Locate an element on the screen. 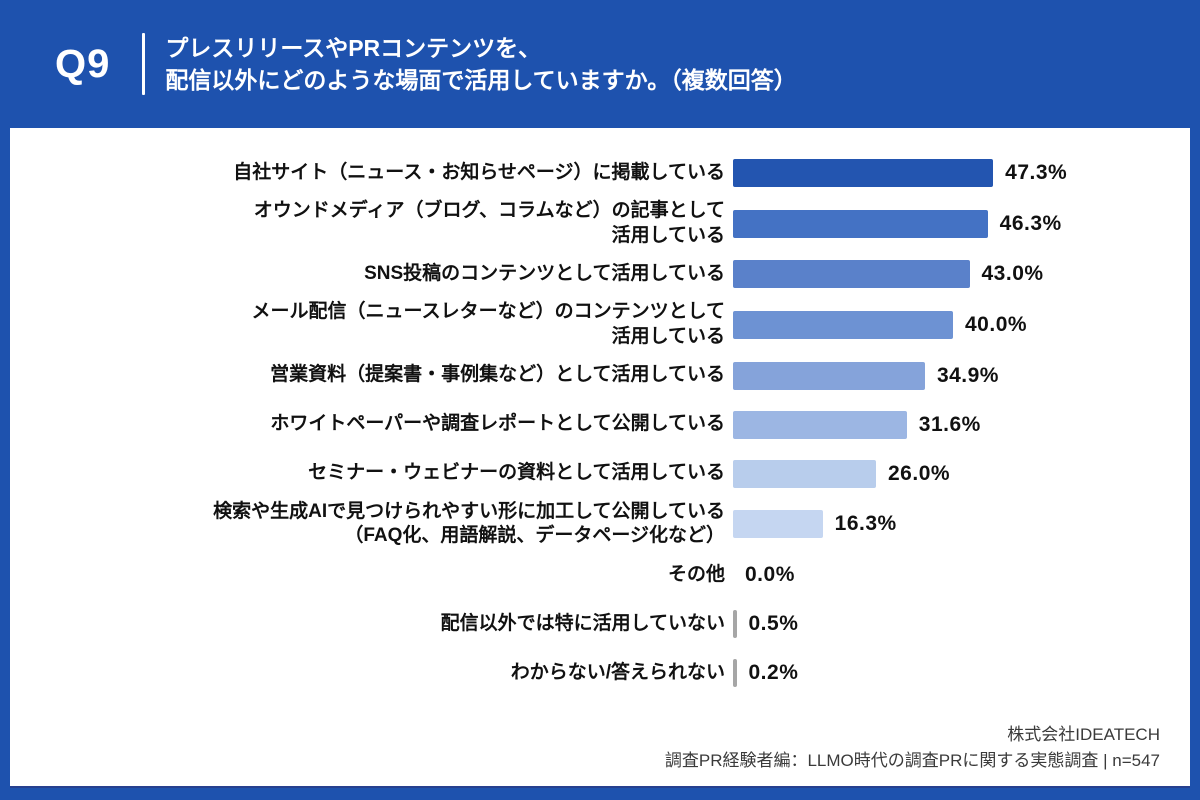 This screenshot has height=800, width=1200. category-label: その他 is located at coordinates (696, 574).